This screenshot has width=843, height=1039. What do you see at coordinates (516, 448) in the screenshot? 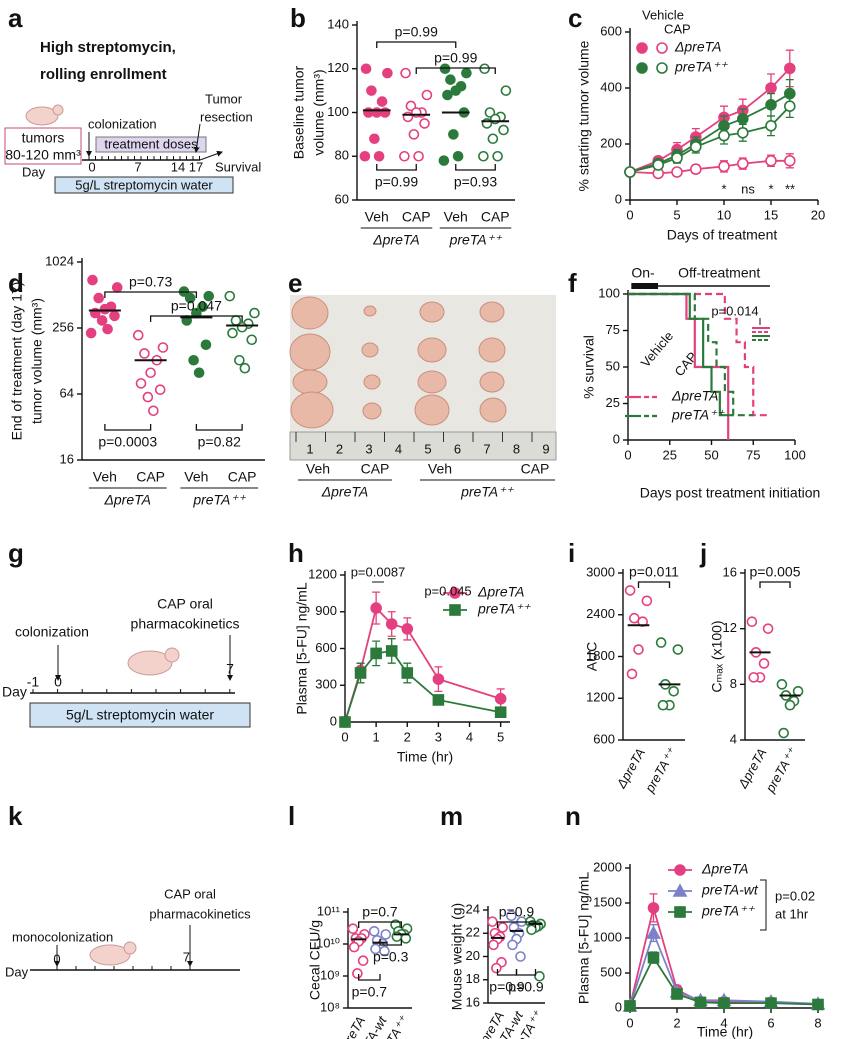
I see `ruler-label: 8` at bounding box center [516, 448].